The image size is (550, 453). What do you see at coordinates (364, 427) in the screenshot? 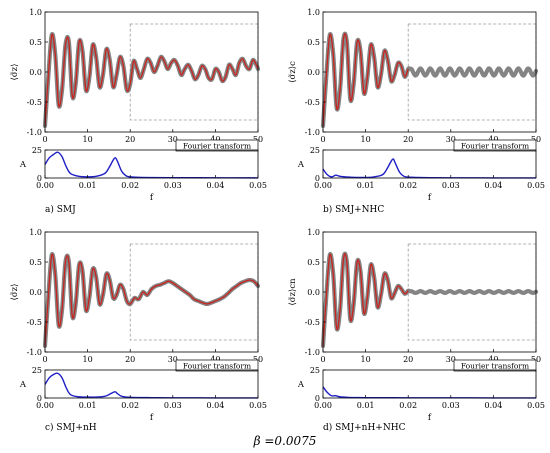
I see `panel-caption: d) SMJ+nH+NHC` at bounding box center [364, 427].